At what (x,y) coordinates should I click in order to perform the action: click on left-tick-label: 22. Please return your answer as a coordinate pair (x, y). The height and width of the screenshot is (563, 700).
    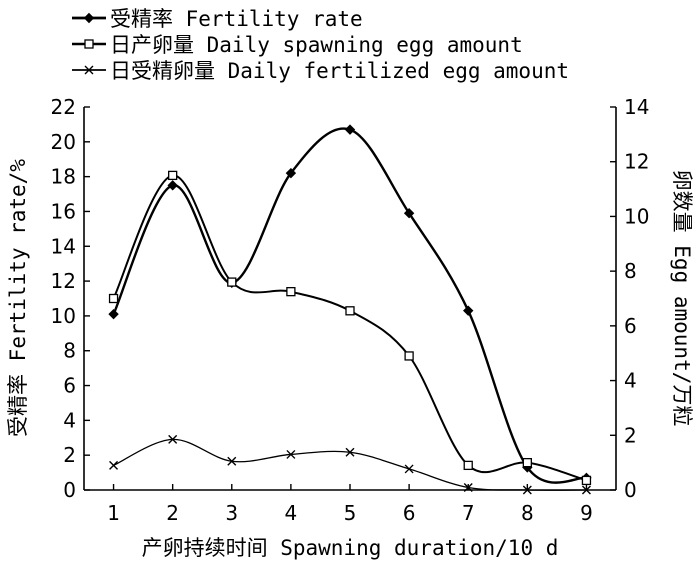
    Looking at the image, I should click on (63, 107).